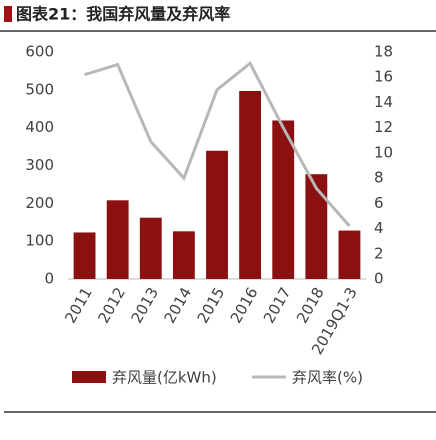 Image resolution: width=436 pixels, height=440 pixels. What do you see at coordinates (244, 305) in the screenshot?
I see `x-tick-label: 2016` at bounding box center [244, 305].